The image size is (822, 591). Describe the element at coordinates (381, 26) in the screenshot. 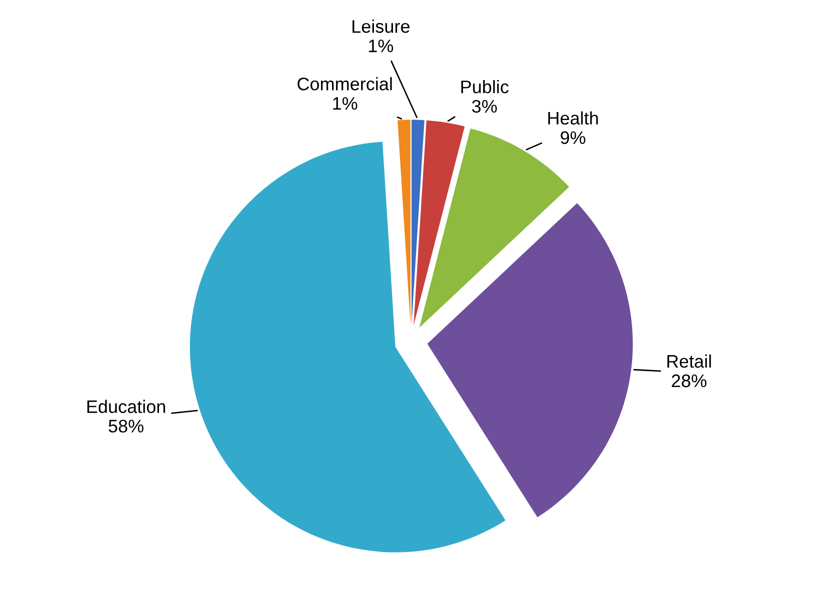

I see `slice-label: Leisure` at that location.